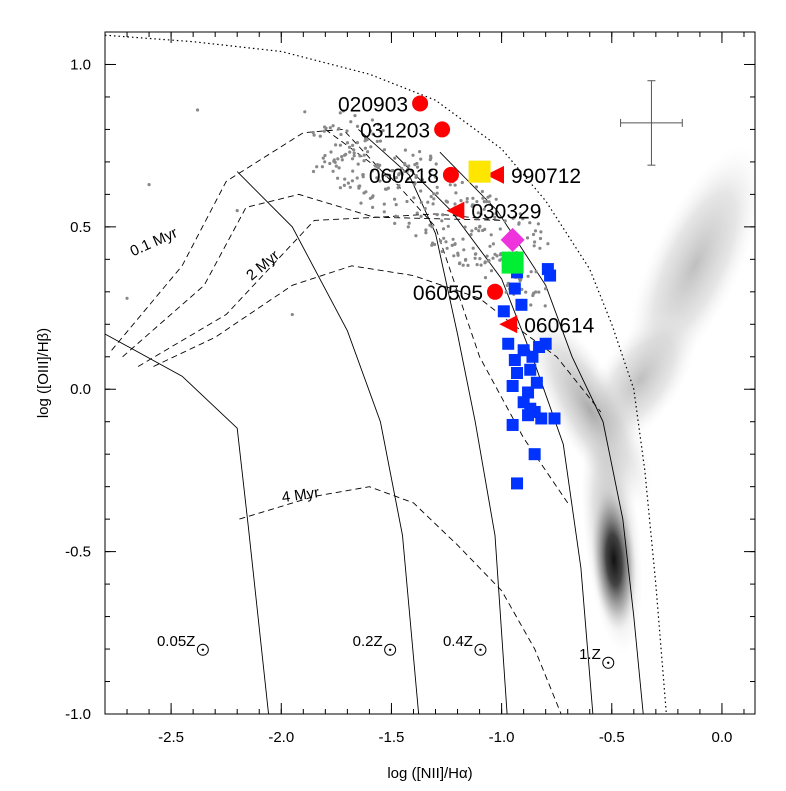 The width and height of the screenshot is (786, 791). What do you see at coordinates (263, 265) in the screenshot?
I see `age-annotation: 2 Myr` at bounding box center [263, 265].